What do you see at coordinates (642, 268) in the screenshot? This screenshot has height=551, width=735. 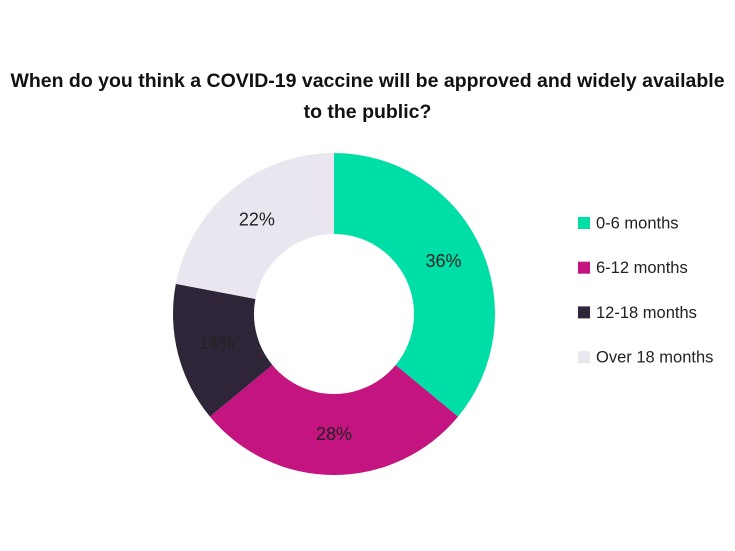 I see `legend-label: 6-12 months` at bounding box center [642, 268].